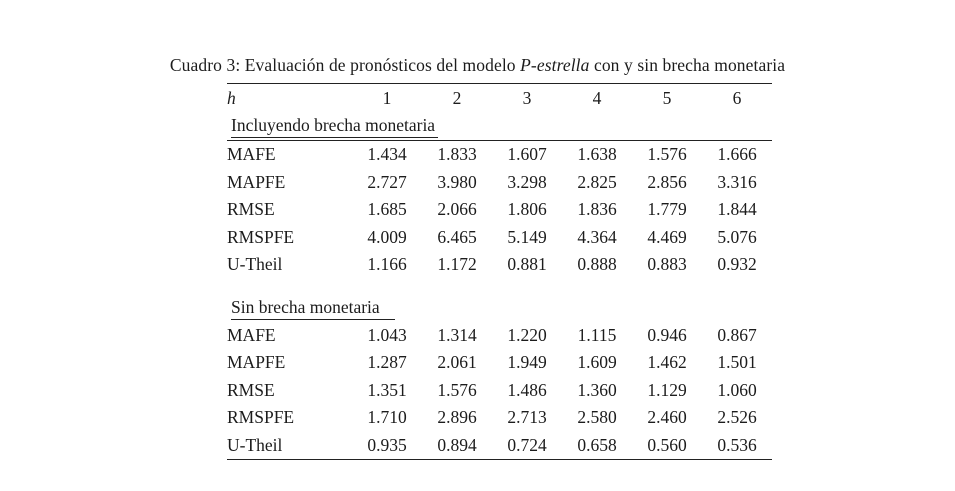 The width and height of the screenshot is (955, 491). What do you see at coordinates (457, 181) in the screenshot?
I see `metric-value: 3.980` at bounding box center [457, 181].